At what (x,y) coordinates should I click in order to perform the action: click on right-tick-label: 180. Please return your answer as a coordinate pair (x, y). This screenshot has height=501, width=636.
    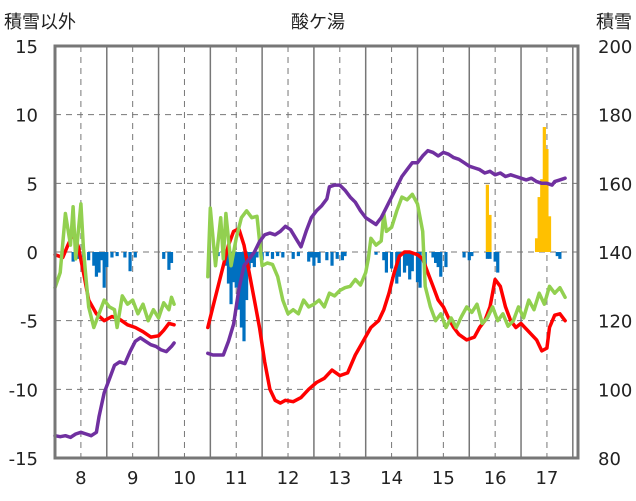
    Looking at the image, I should click on (615, 116).